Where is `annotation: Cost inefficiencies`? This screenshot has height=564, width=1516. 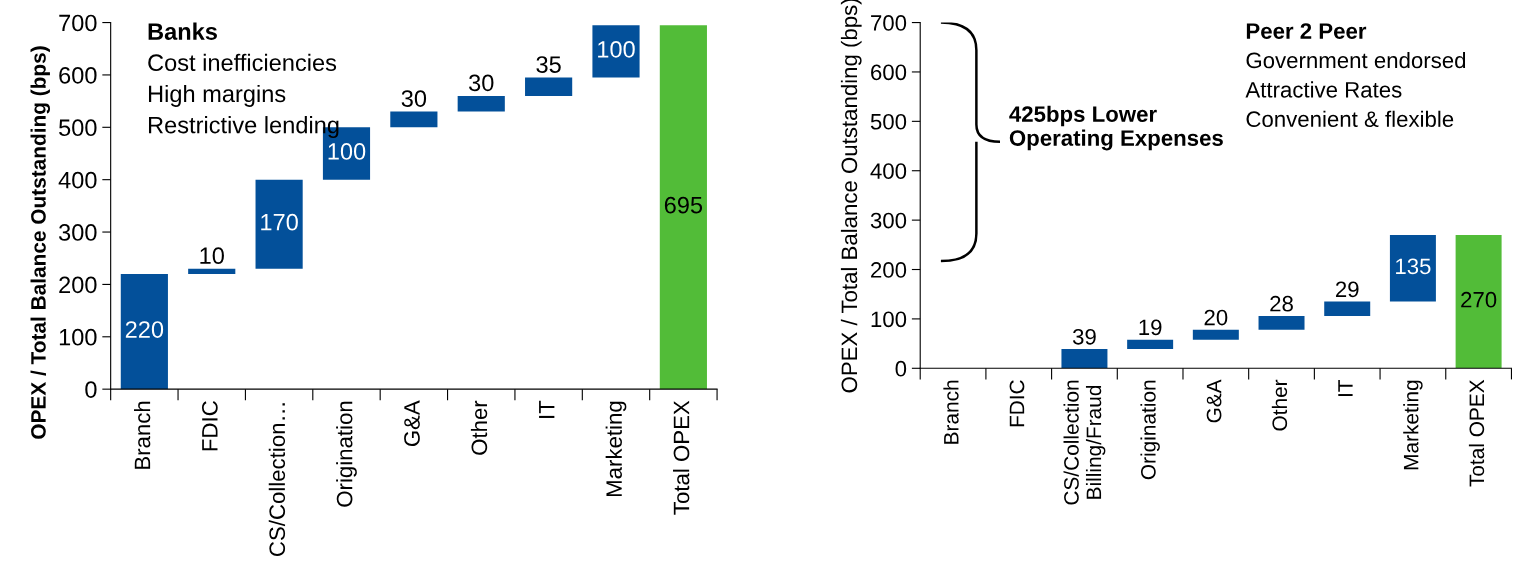
annotation: Cost inefficiencies is located at coordinates (242, 62).